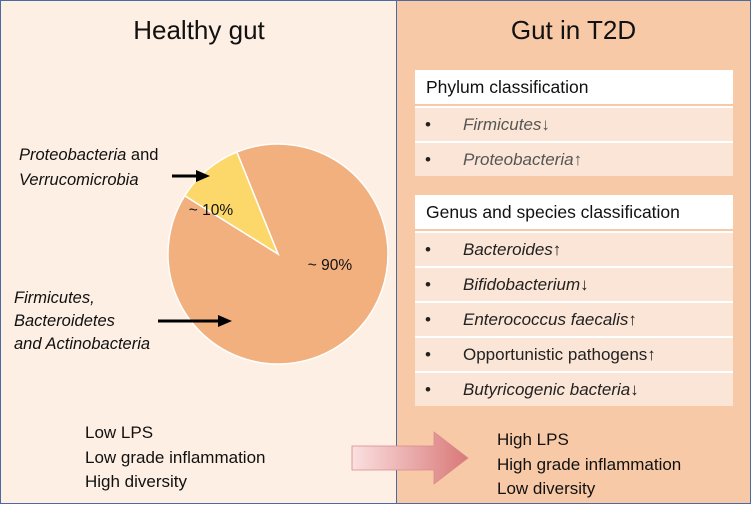  I want to click on list-item: • Enterococcus faecalis↑, so click(574, 318).